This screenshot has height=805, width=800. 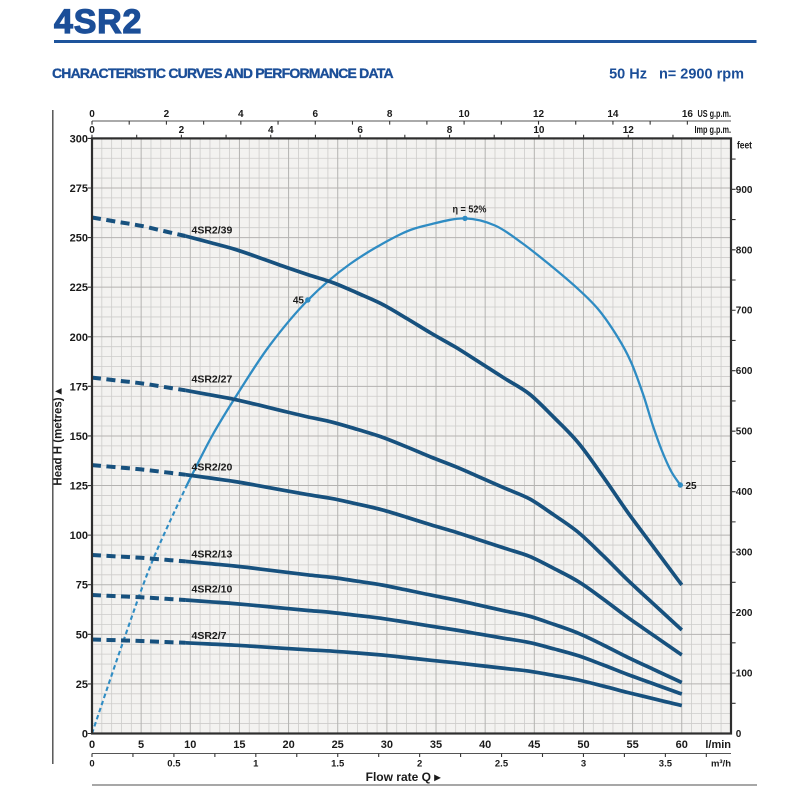 What do you see at coordinates (745, 146) in the screenshot?
I see `svg-text: feet` at bounding box center [745, 146].